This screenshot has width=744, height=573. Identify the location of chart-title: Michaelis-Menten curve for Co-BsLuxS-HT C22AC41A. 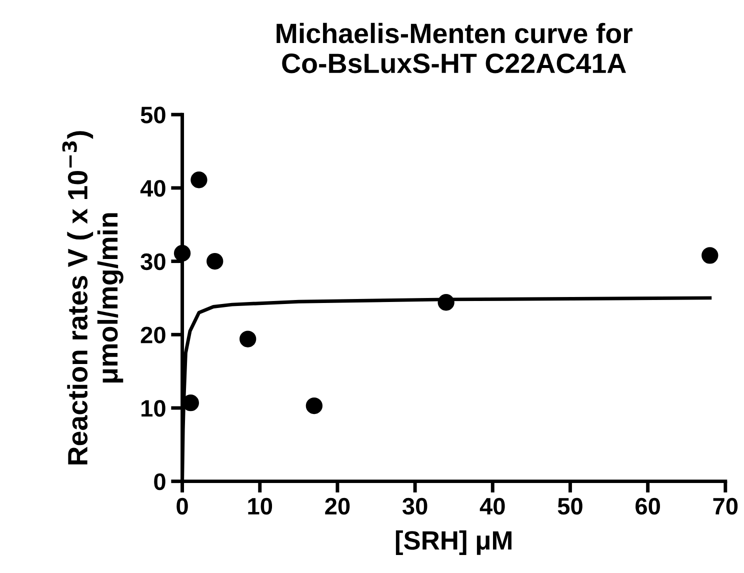
(454, 48).